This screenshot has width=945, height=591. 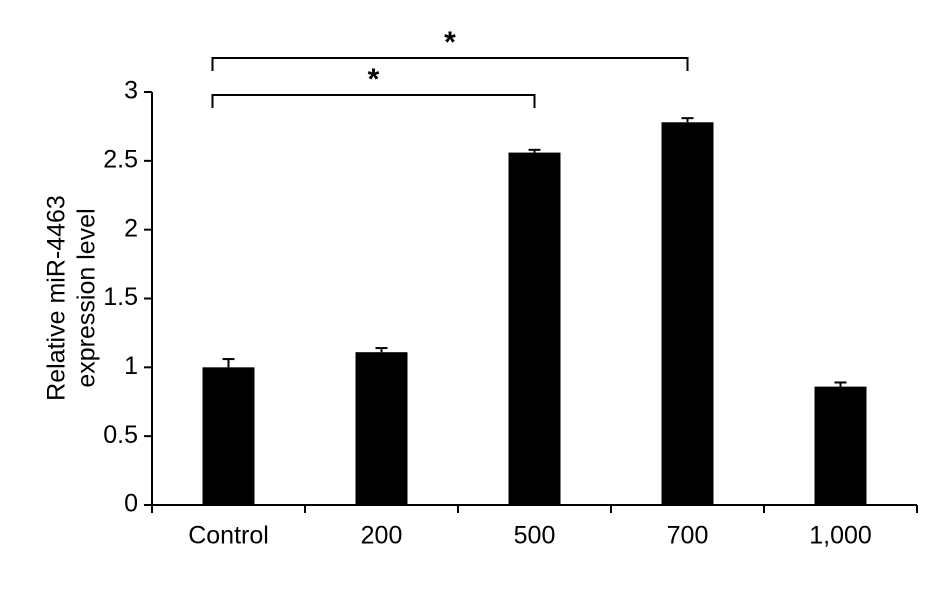 What do you see at coordinates (688, 536) in the screenshot?
I see `x-tick-label: 700` at bounding box center [688, 536].